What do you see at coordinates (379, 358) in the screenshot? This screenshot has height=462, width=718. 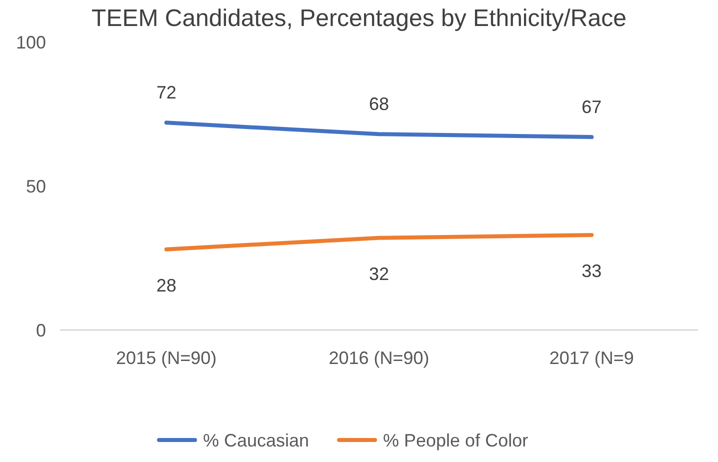 I see `x-tick-label: 2016 (N=90)` at bounding box center [379, 358].